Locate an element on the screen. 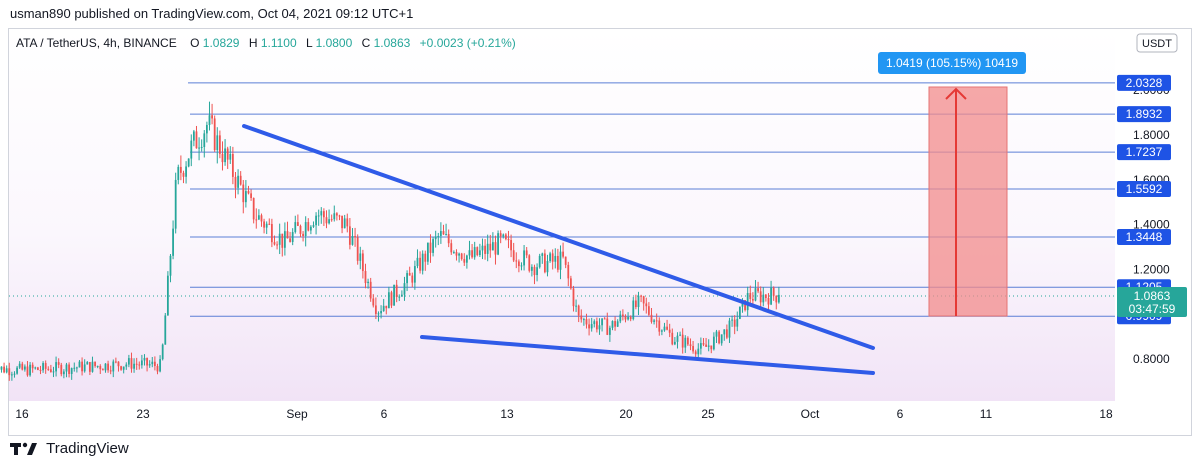 The width and height of the screenshot is (1200, 464). price-tag-countdown: 03:47:59 is located at coordinates (1152, 309).